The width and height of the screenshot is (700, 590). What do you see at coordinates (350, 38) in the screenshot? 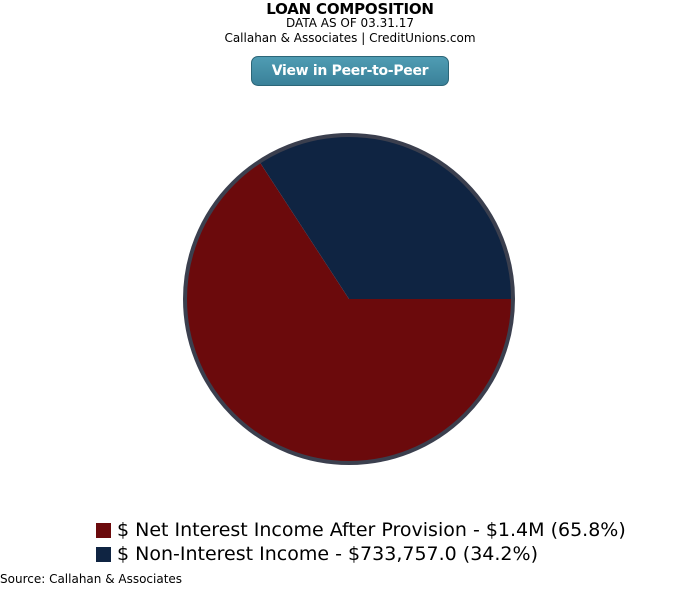
I see `credit-line: Callahan & Associates | CreditUnions.com` at bounding box center [350, 38].